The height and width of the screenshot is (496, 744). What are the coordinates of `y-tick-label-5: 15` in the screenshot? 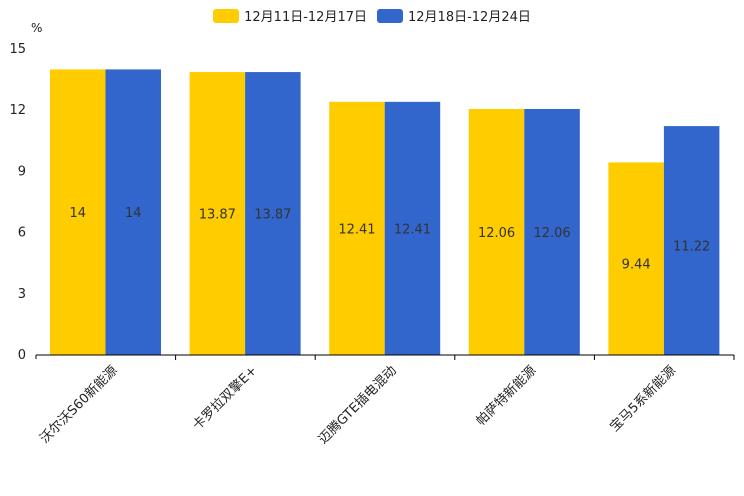 It's located at (17, 49).